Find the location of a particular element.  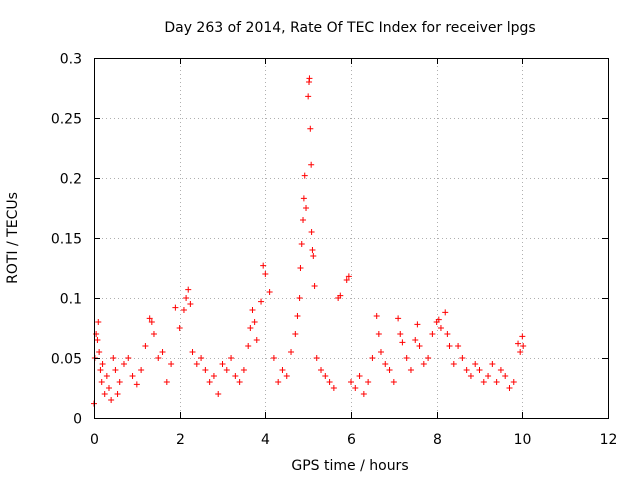

y-tick-label: 0 is located at coordinates (77, 420).